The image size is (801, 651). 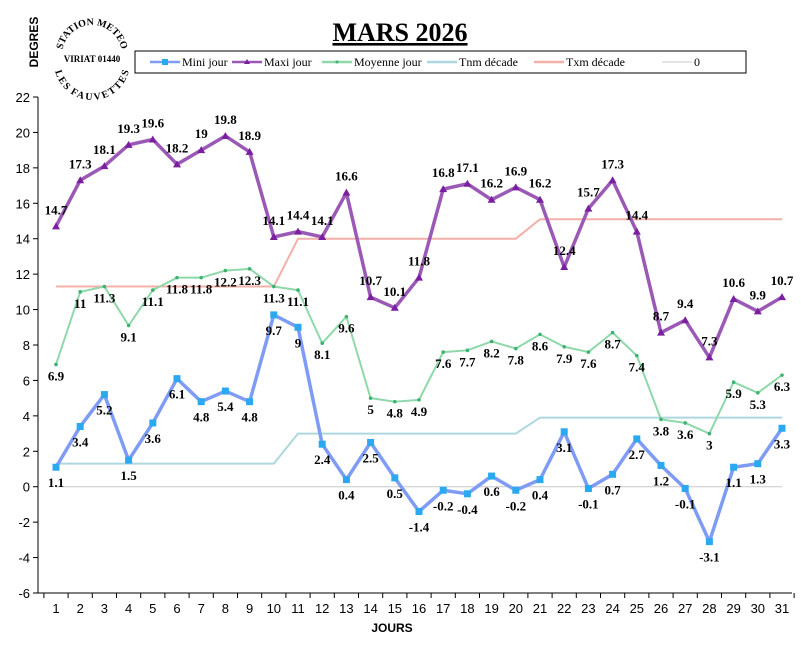 I want to click on data-label: 4.8, so click(x=395, y=413).